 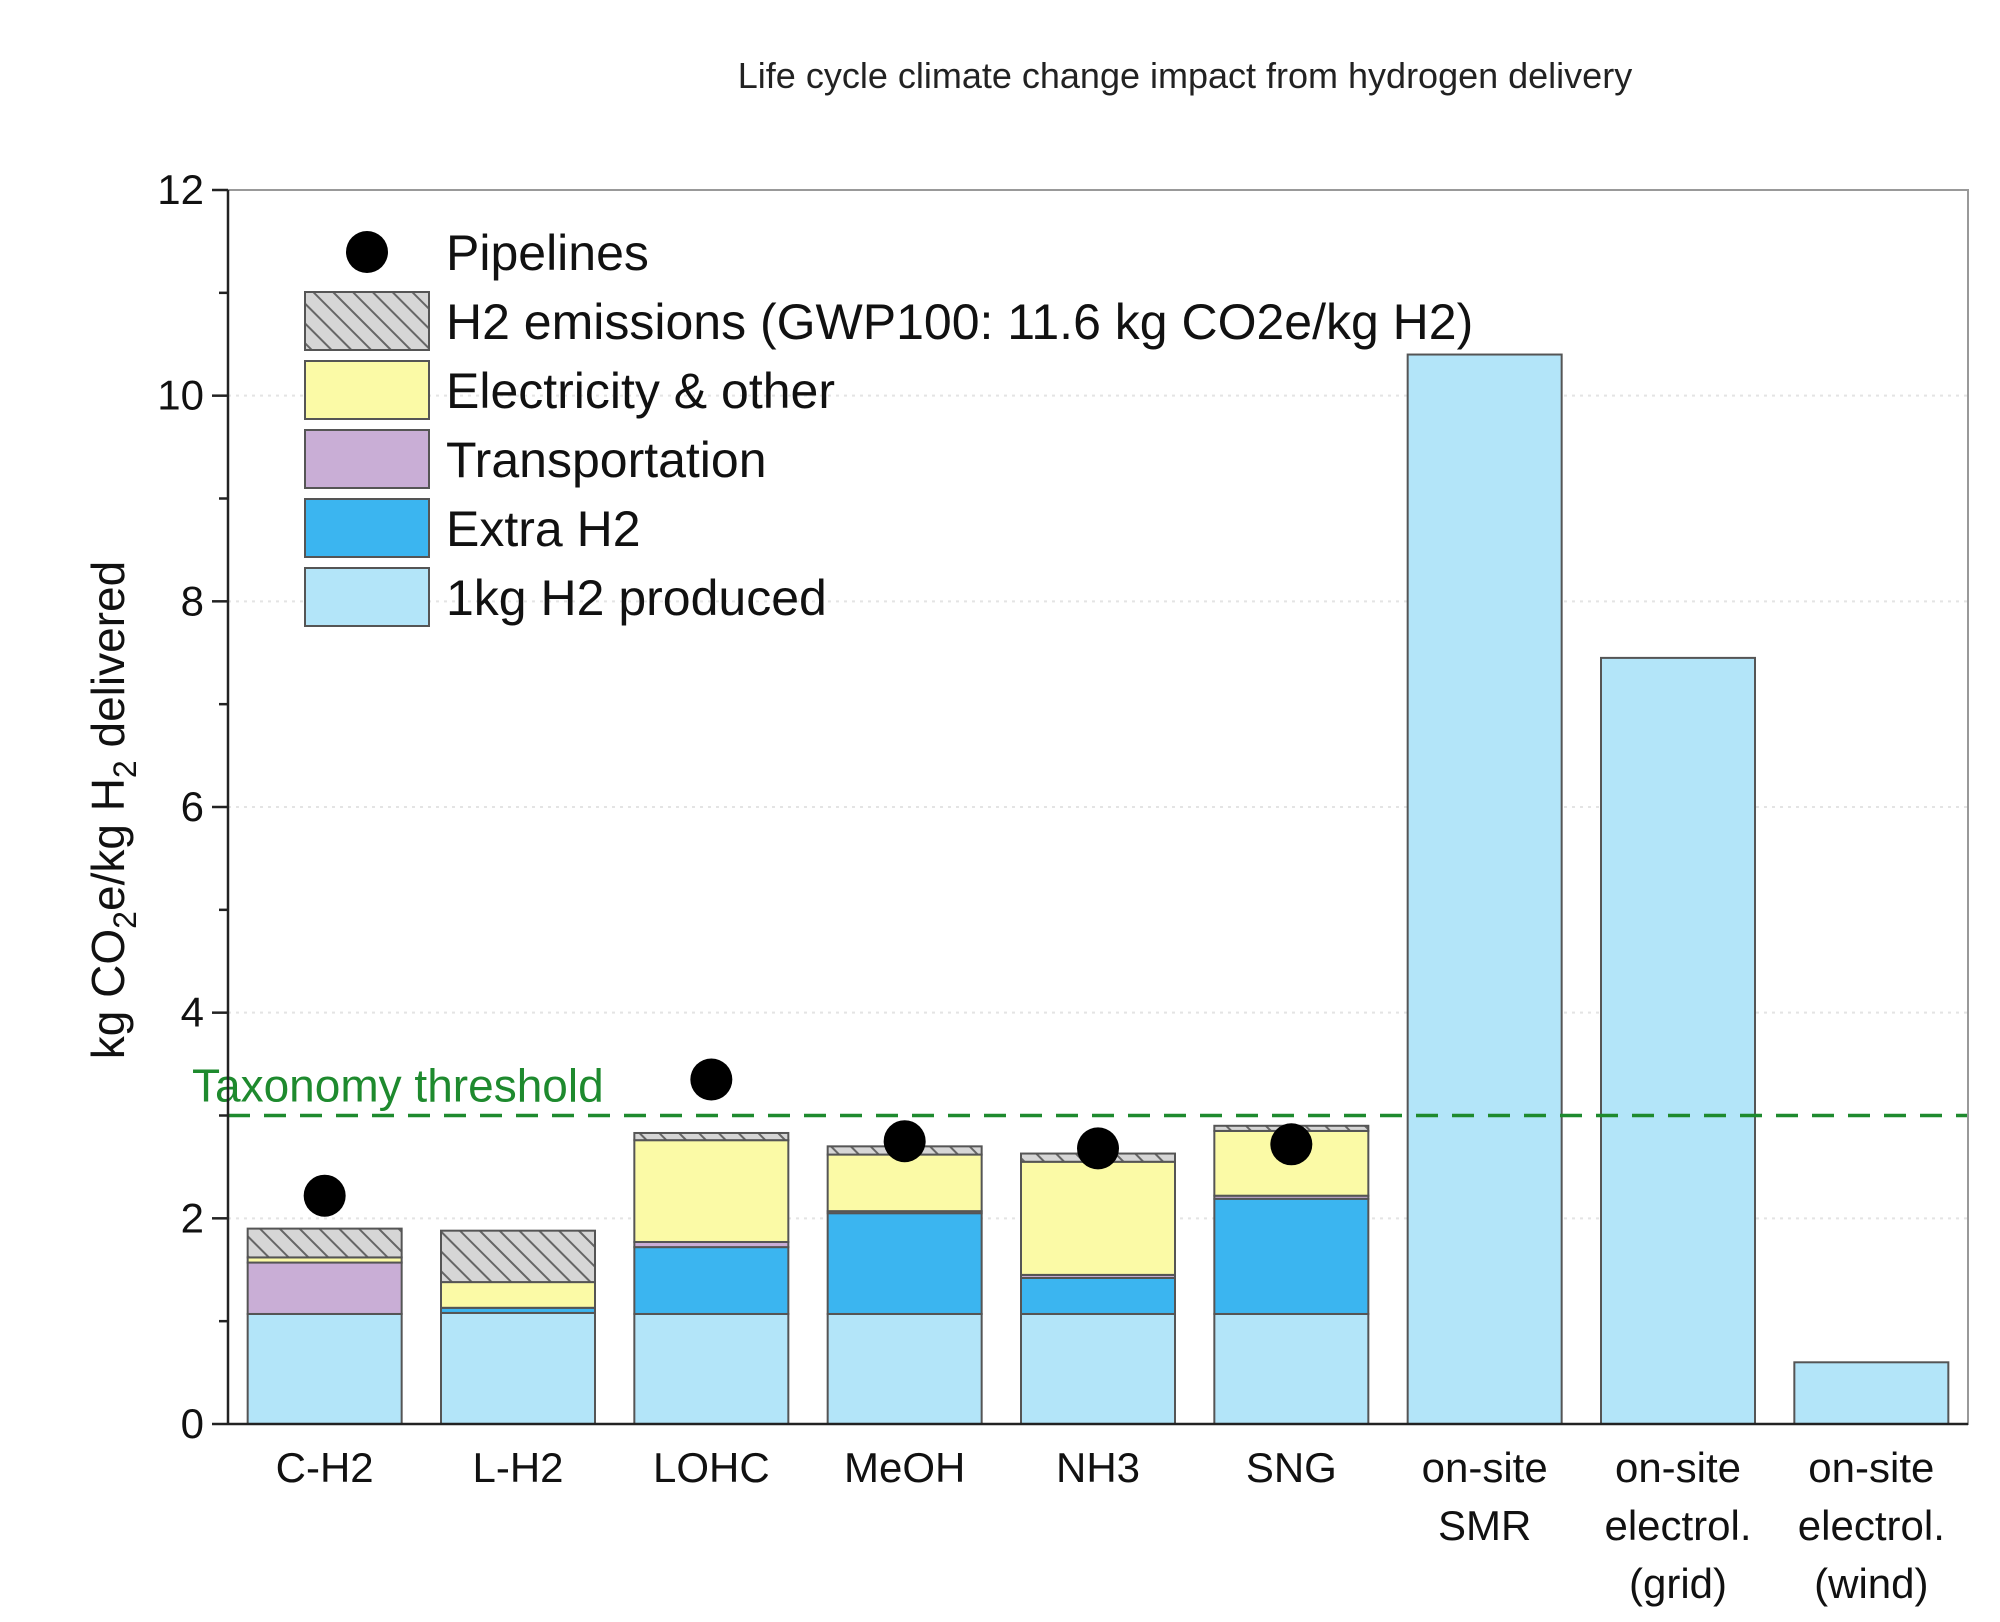 I want to click on bar-lohc-electricity-other, so click(x=711, y=1191).